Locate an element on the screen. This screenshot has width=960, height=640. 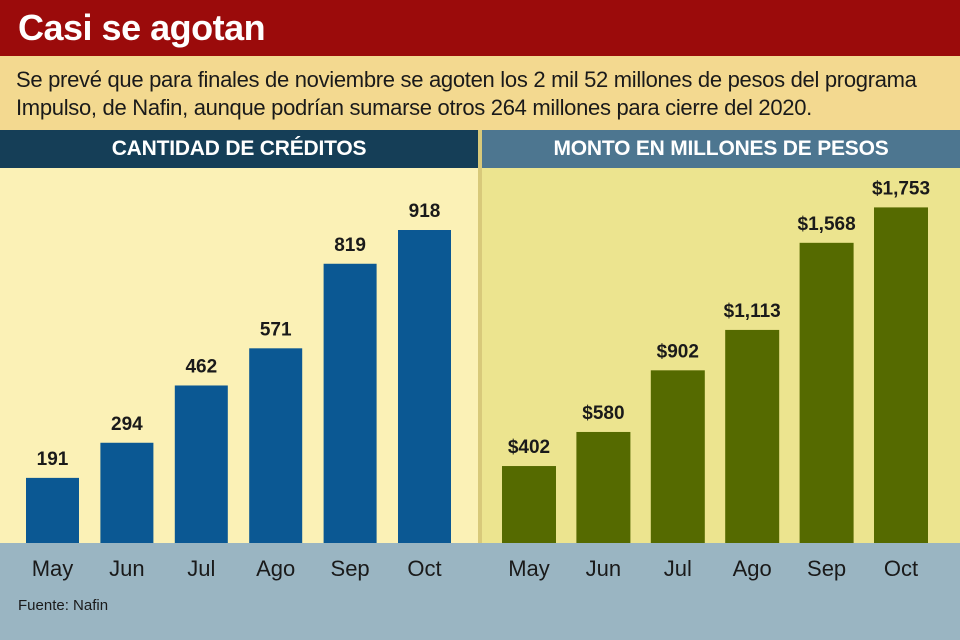
data-label-oct: 918 is located at coordinates (425, 211).